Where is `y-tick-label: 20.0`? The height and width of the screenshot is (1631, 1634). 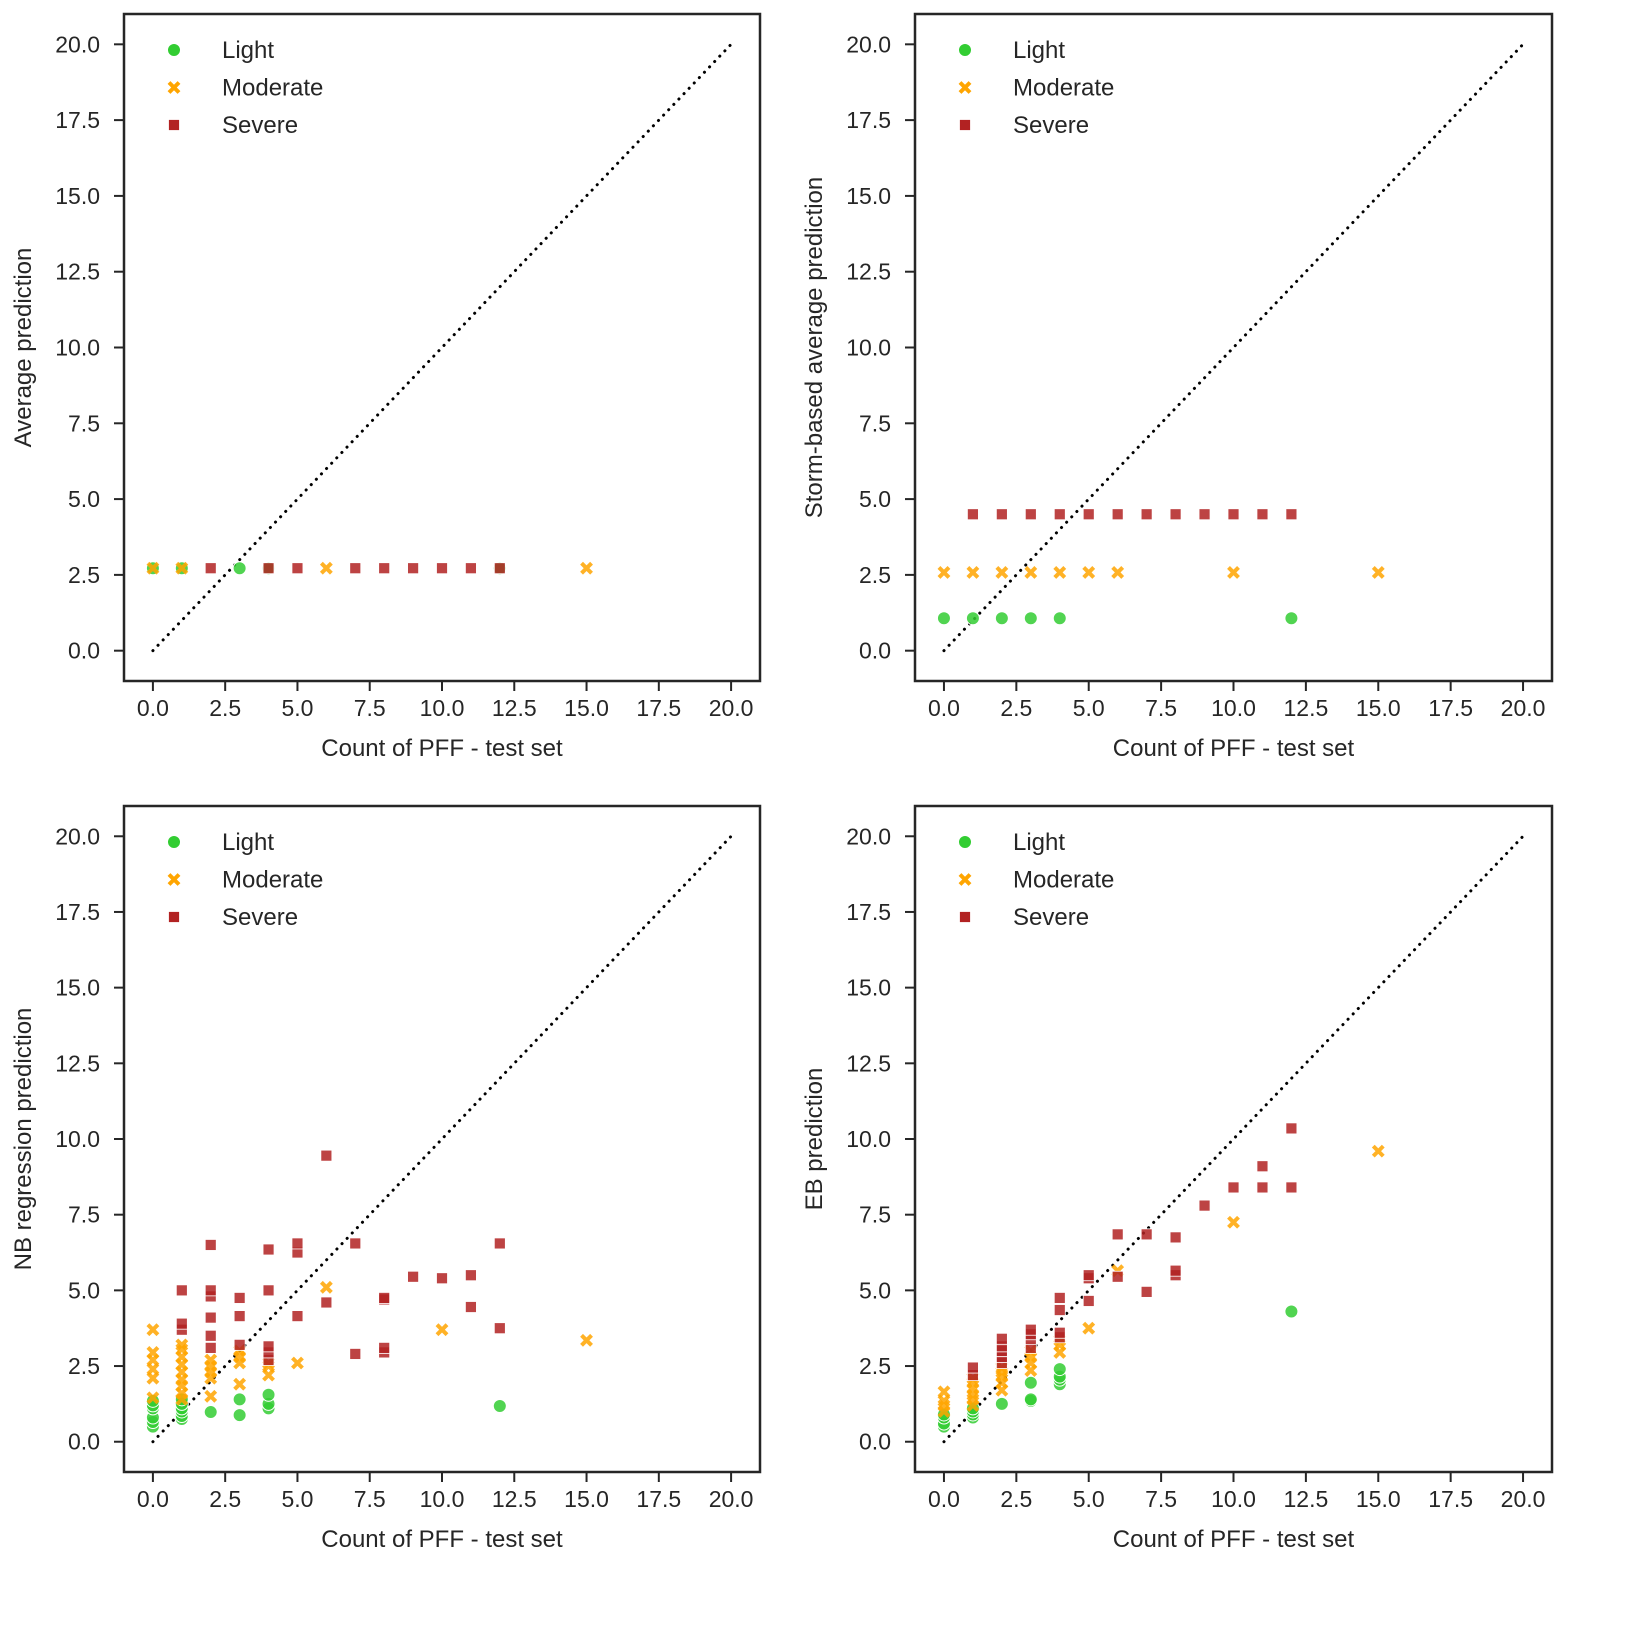 y-tick-label: 20.0 is located at coordinates (77, 836).